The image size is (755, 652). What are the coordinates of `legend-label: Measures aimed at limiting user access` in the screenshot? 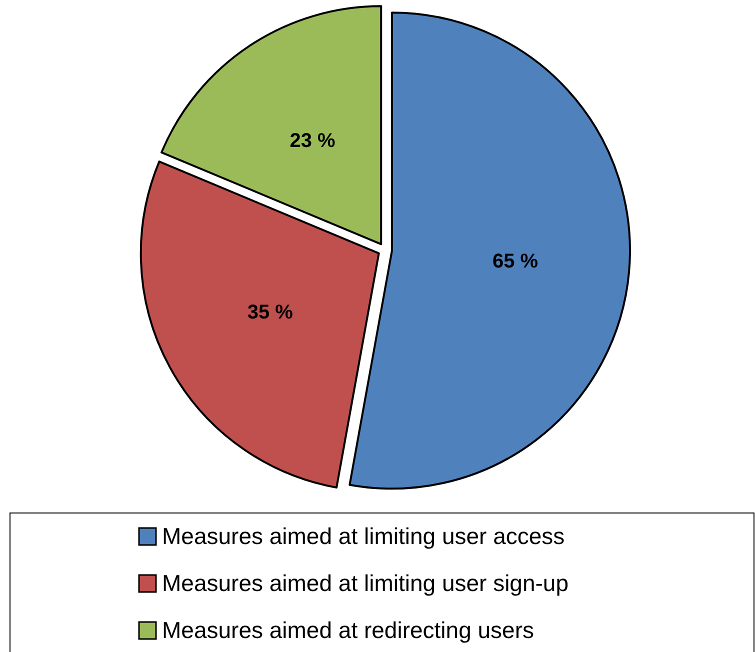 It's located at (363, 536).